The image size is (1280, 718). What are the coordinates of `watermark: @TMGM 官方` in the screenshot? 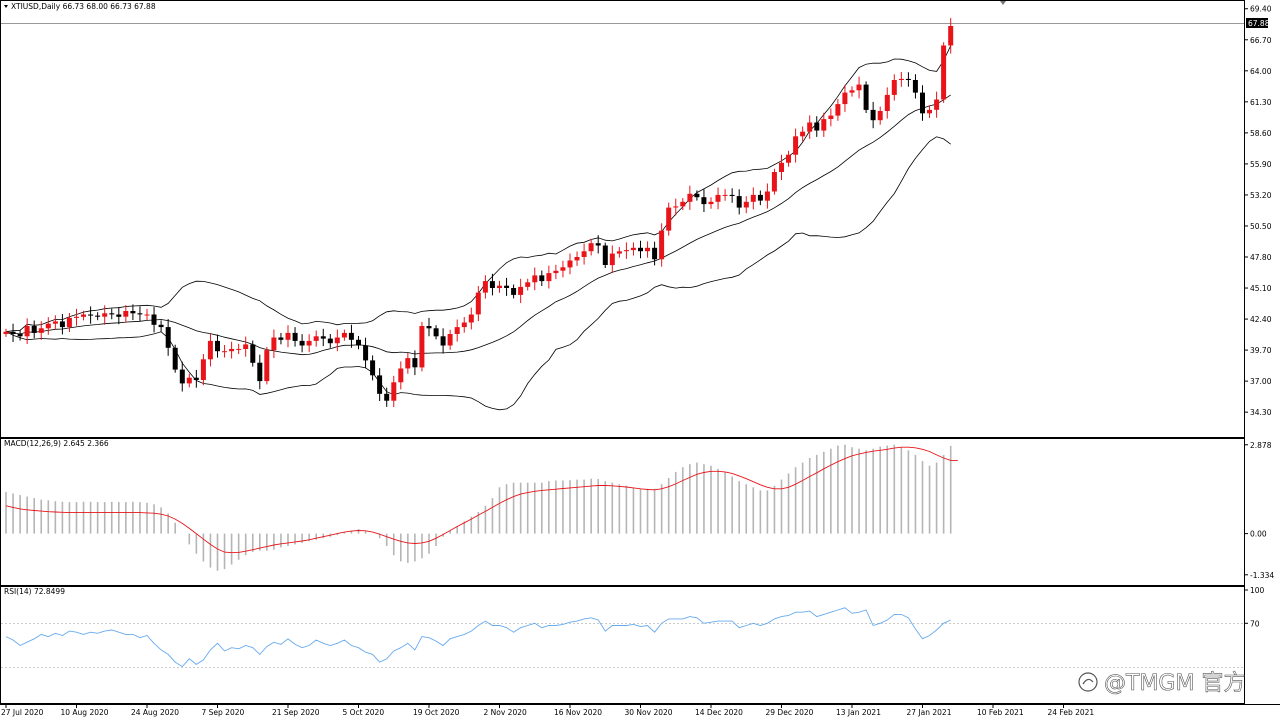 It's located at (1162, 683).